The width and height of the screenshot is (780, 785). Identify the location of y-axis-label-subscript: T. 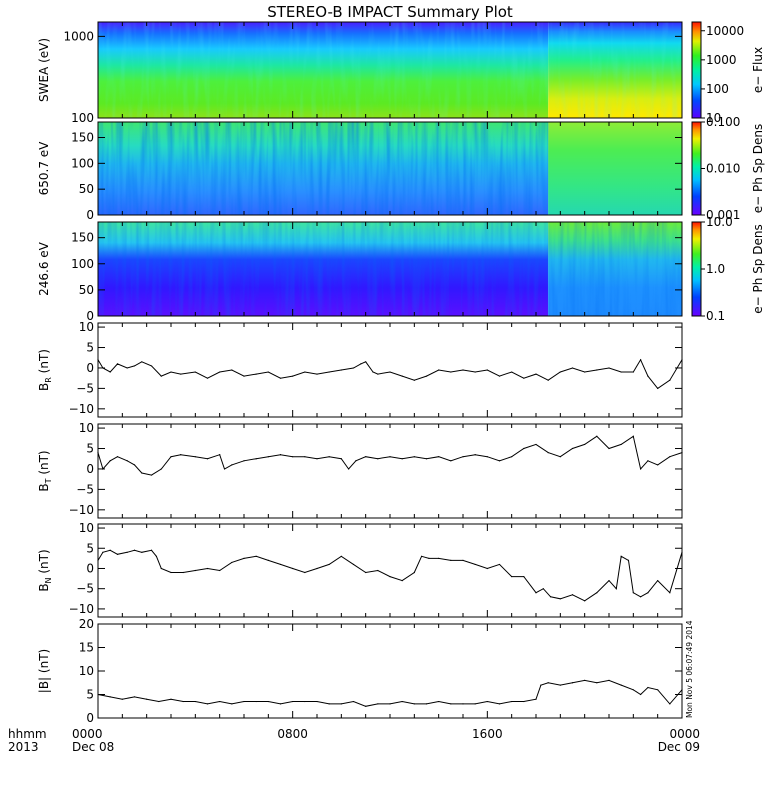
(48, 481).